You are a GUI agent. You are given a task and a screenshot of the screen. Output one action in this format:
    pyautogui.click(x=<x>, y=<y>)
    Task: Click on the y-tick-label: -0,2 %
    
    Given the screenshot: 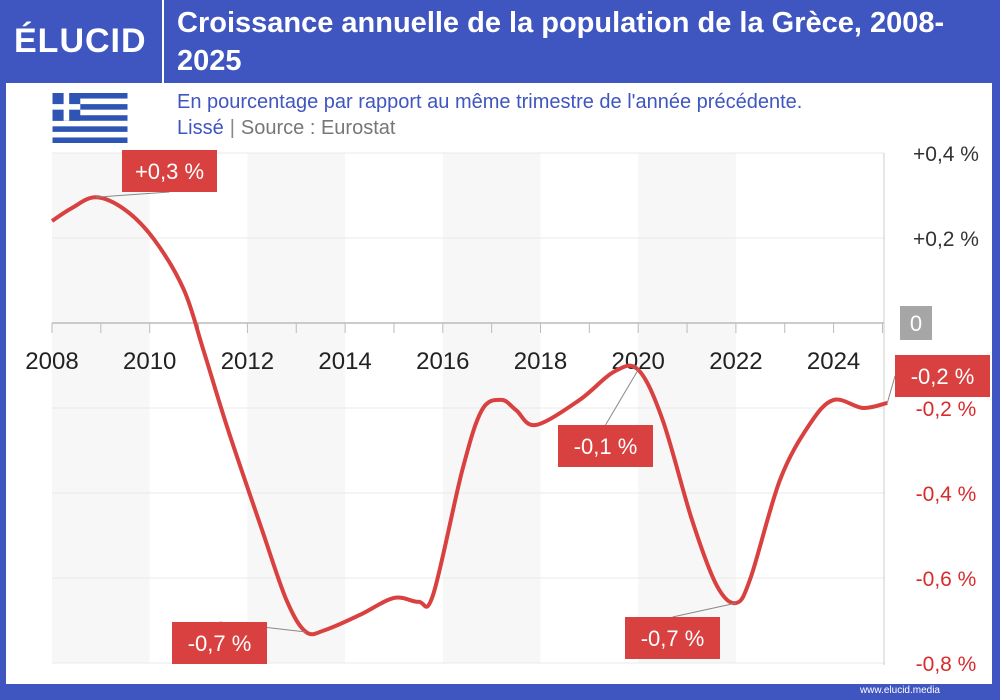 What is the action you would take?
    pyautogui.click(x=946, y=409)
    